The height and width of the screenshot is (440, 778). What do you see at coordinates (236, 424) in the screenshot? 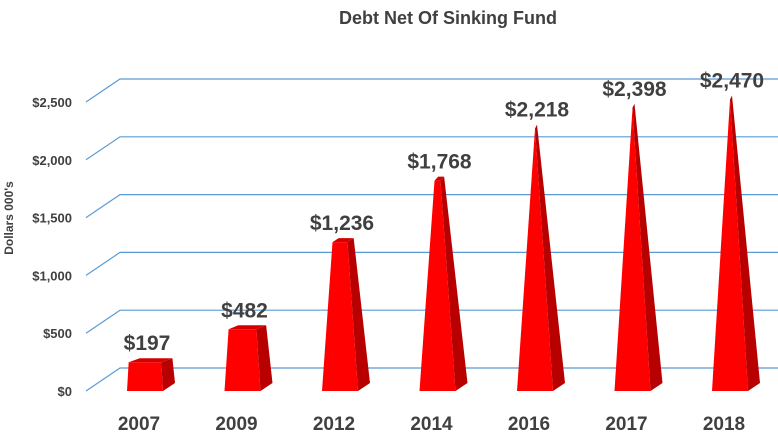
I see `x-tick-label: 2009` at bounding box center [236, 424].